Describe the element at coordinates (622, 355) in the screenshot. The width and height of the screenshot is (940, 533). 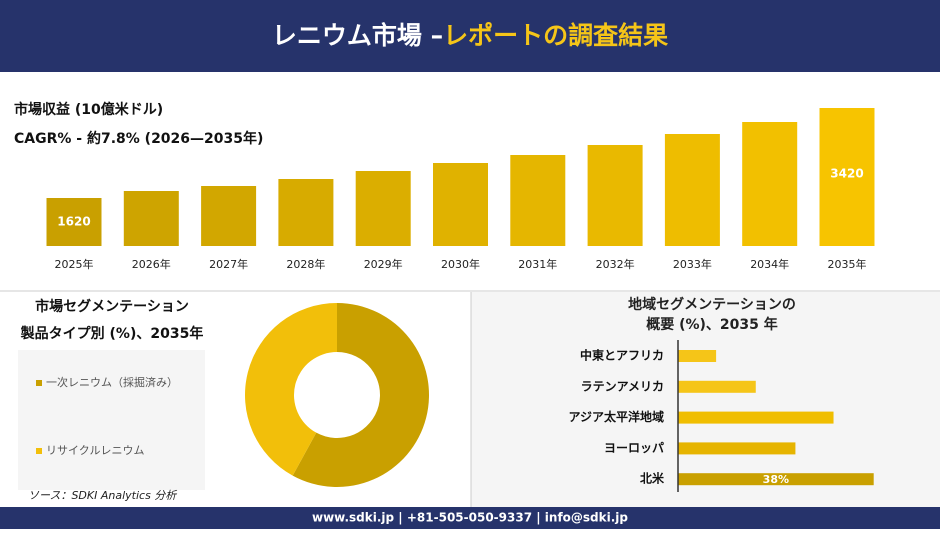
I see `y-tick-label: 中東とアフリカ` at that location.